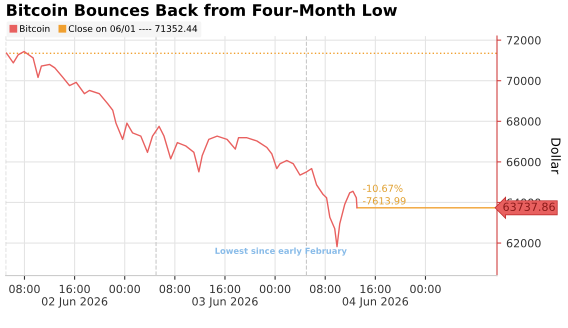  What do you see at coordinates (523, 81) in the screenshot?
I see `y-tick-label: 70000` at bounding box center [523, 81].